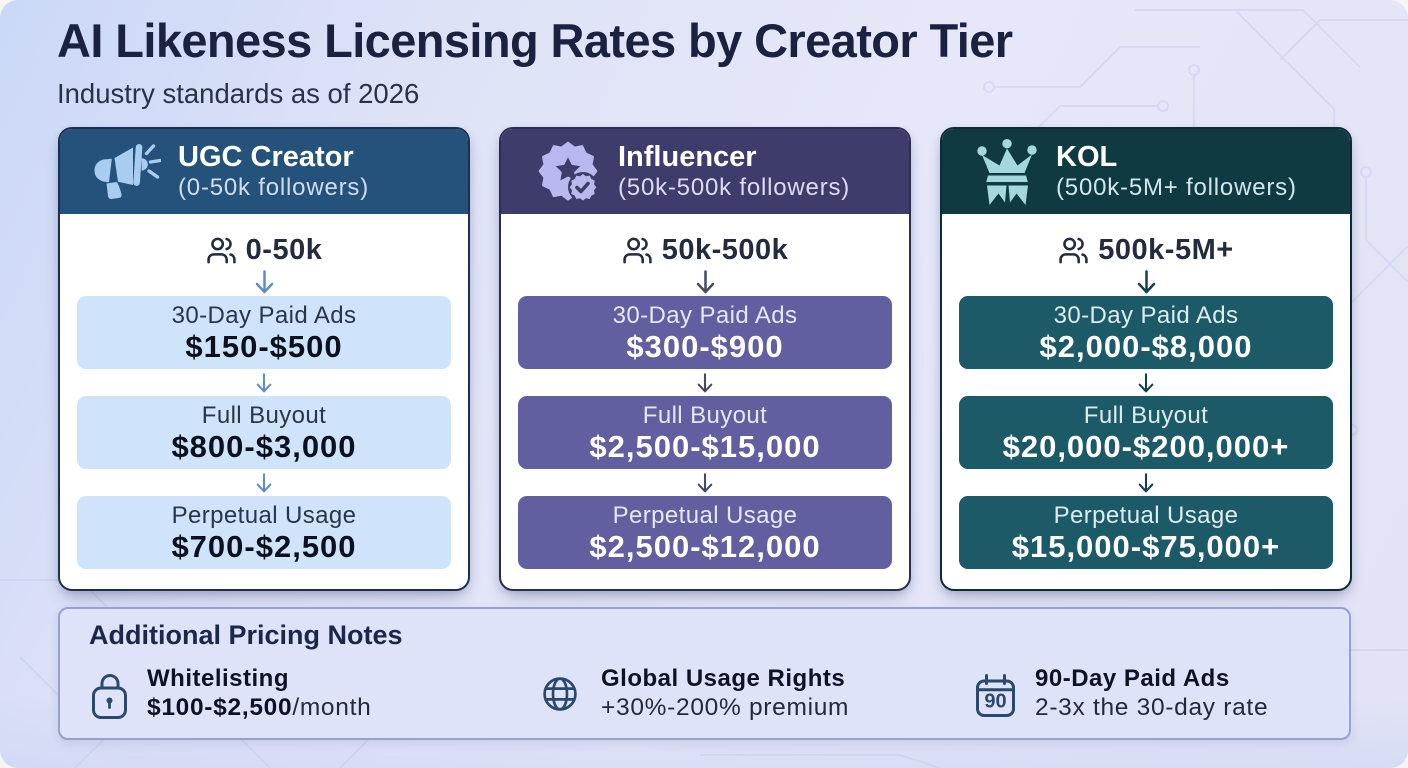 The image size is (1408, 768). What do you see at coordinates (995, 701) in the screenshot?
I see `svg-text: 90` at bounding box center [995, 701].